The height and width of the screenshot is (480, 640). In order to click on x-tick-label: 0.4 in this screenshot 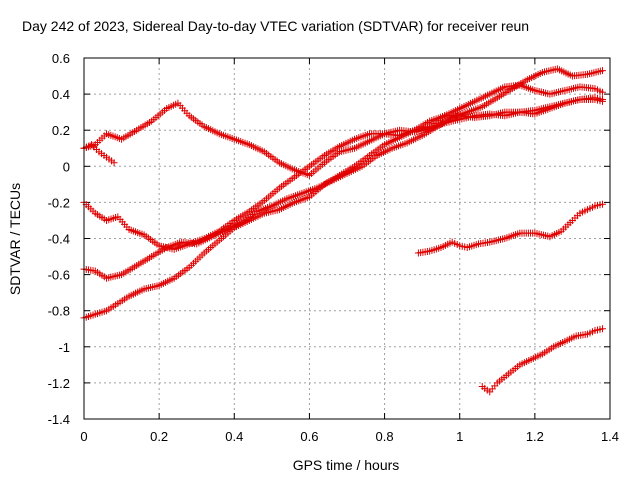, I will do `click(234, 436)`.